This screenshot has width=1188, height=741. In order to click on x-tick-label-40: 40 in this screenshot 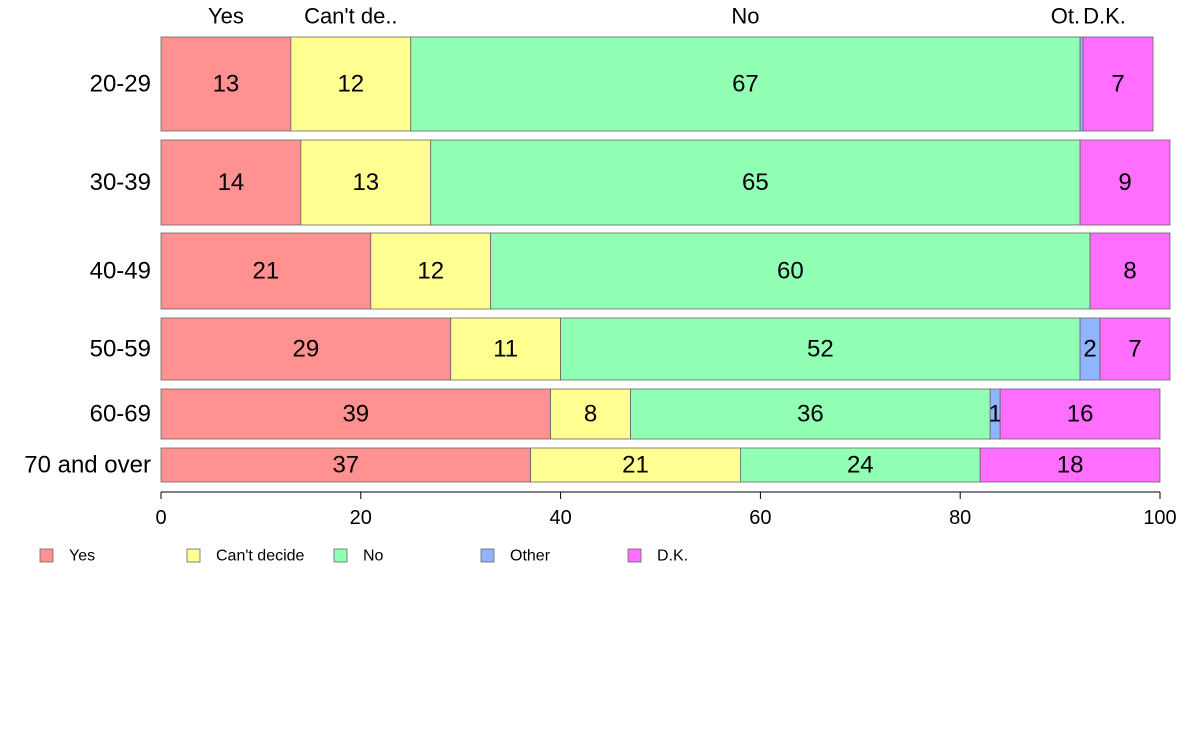, I will do `click(560, 518)`.